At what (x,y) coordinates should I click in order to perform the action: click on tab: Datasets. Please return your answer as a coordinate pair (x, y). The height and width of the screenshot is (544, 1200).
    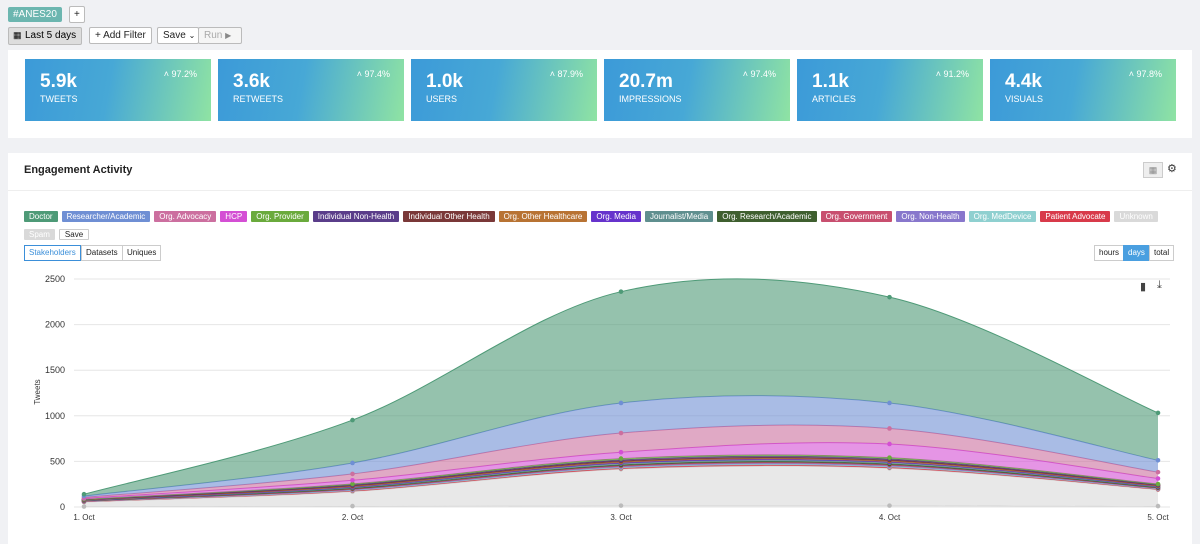
    Looking at the image, I should click on (102, 253).